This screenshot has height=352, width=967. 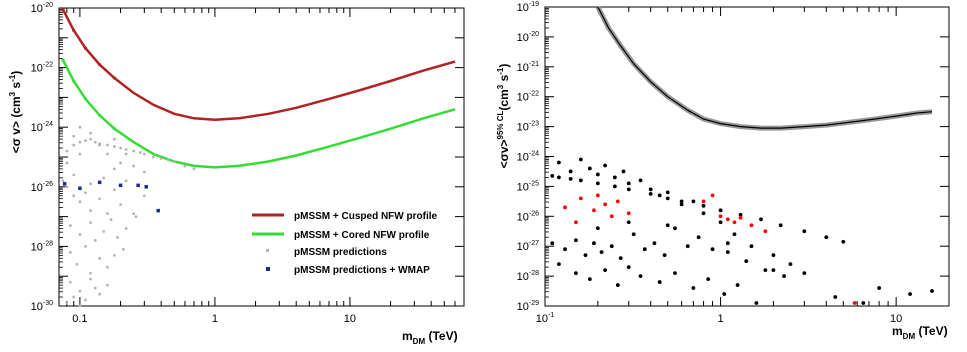 What do you see at coordinates (258, 65) in the screenshot?
I see `profile-curve` at bounding box center [258, 65].